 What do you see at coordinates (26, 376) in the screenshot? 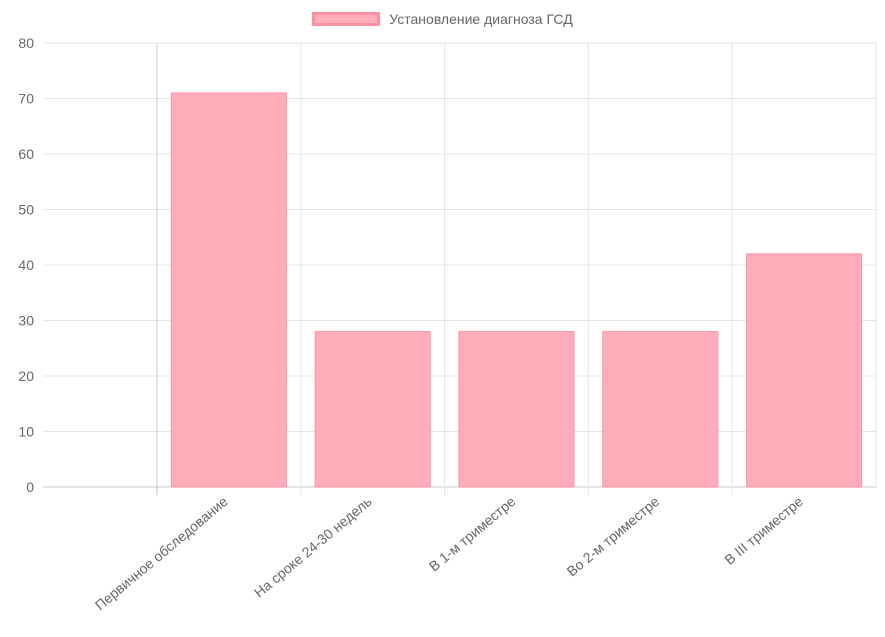
I see `y-tick-label: 20` at bounding box center [26, 376].